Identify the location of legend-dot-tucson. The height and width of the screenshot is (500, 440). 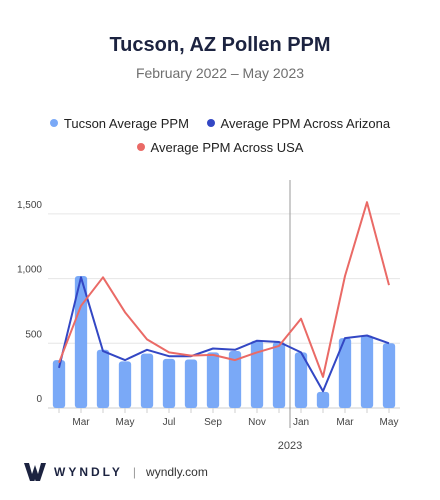
(53, 123).